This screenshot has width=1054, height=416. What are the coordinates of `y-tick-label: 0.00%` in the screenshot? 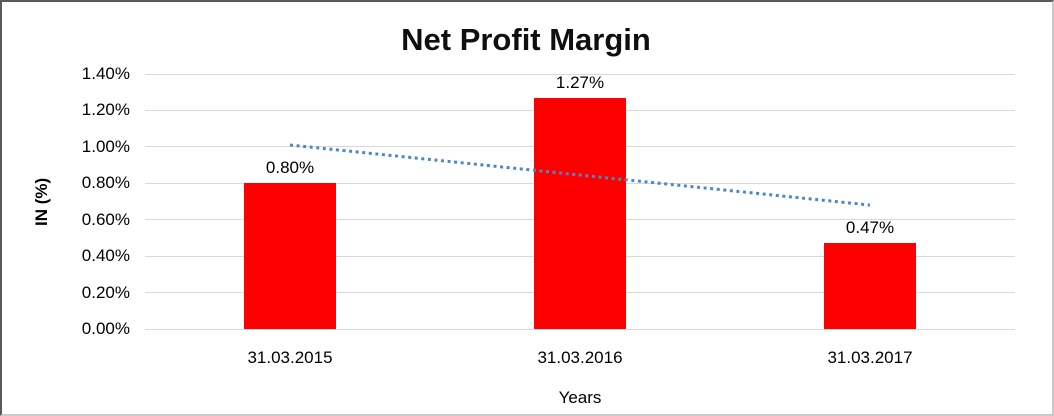 It's located at (105, 328).